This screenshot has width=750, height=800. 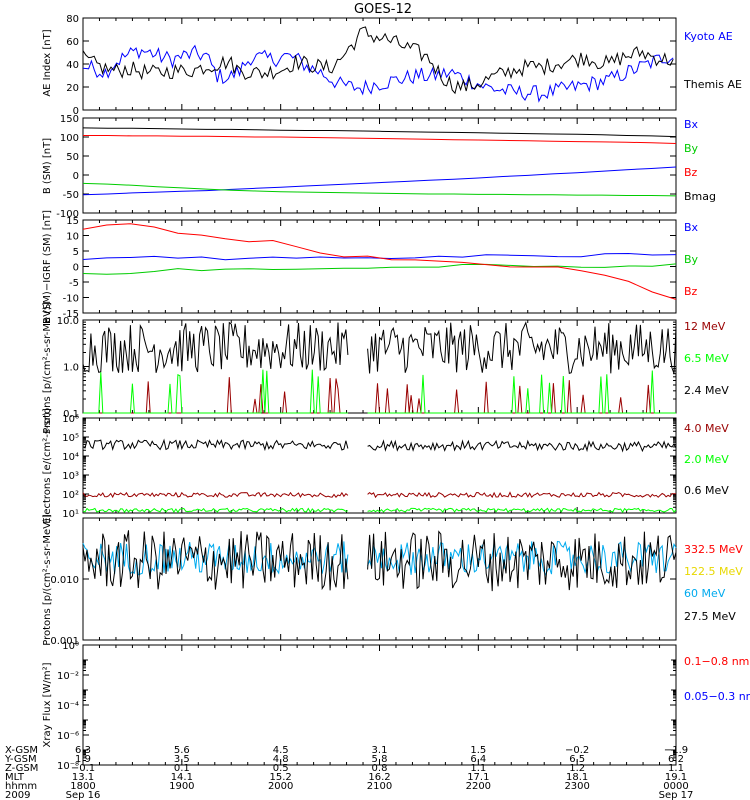 I want to click on ephem-cell: 6.5, so click(x=577, y=759).